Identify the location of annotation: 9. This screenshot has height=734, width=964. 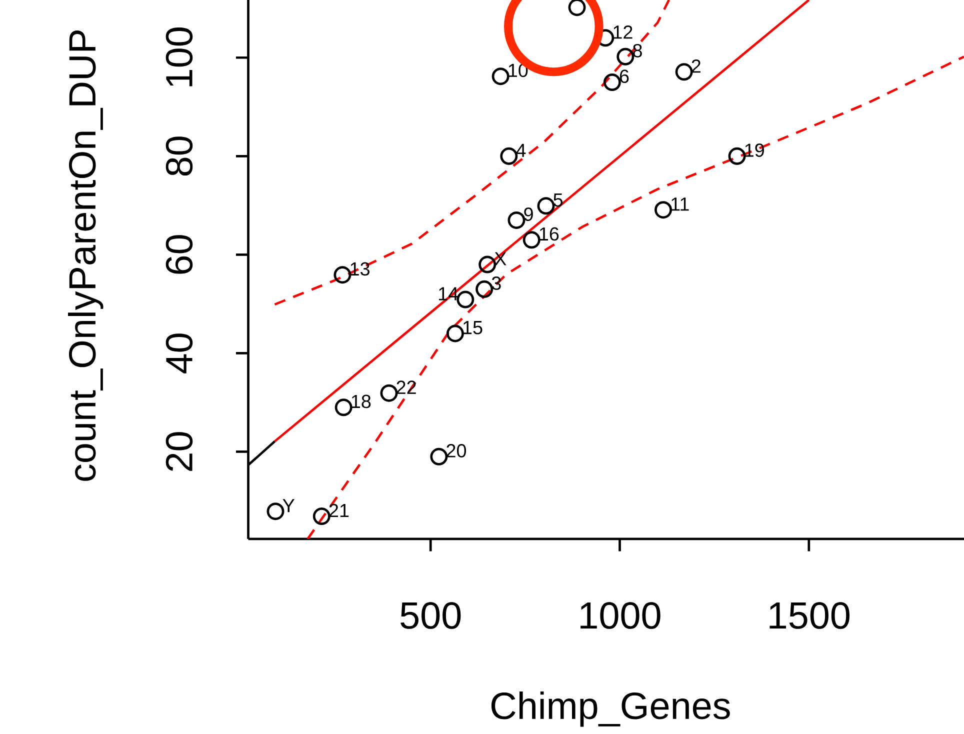
(528, 215).